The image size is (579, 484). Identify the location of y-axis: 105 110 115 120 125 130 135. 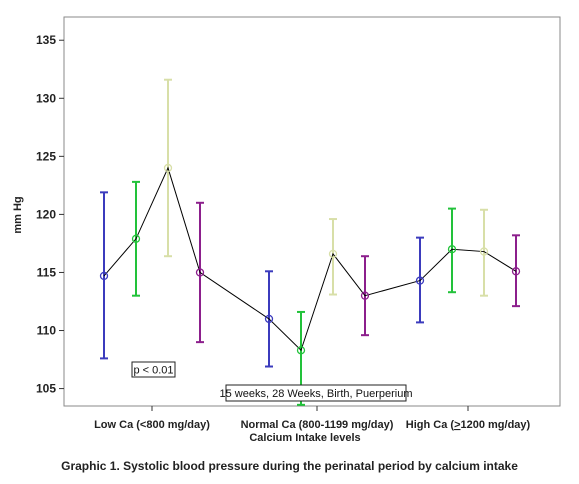
(50, 214).